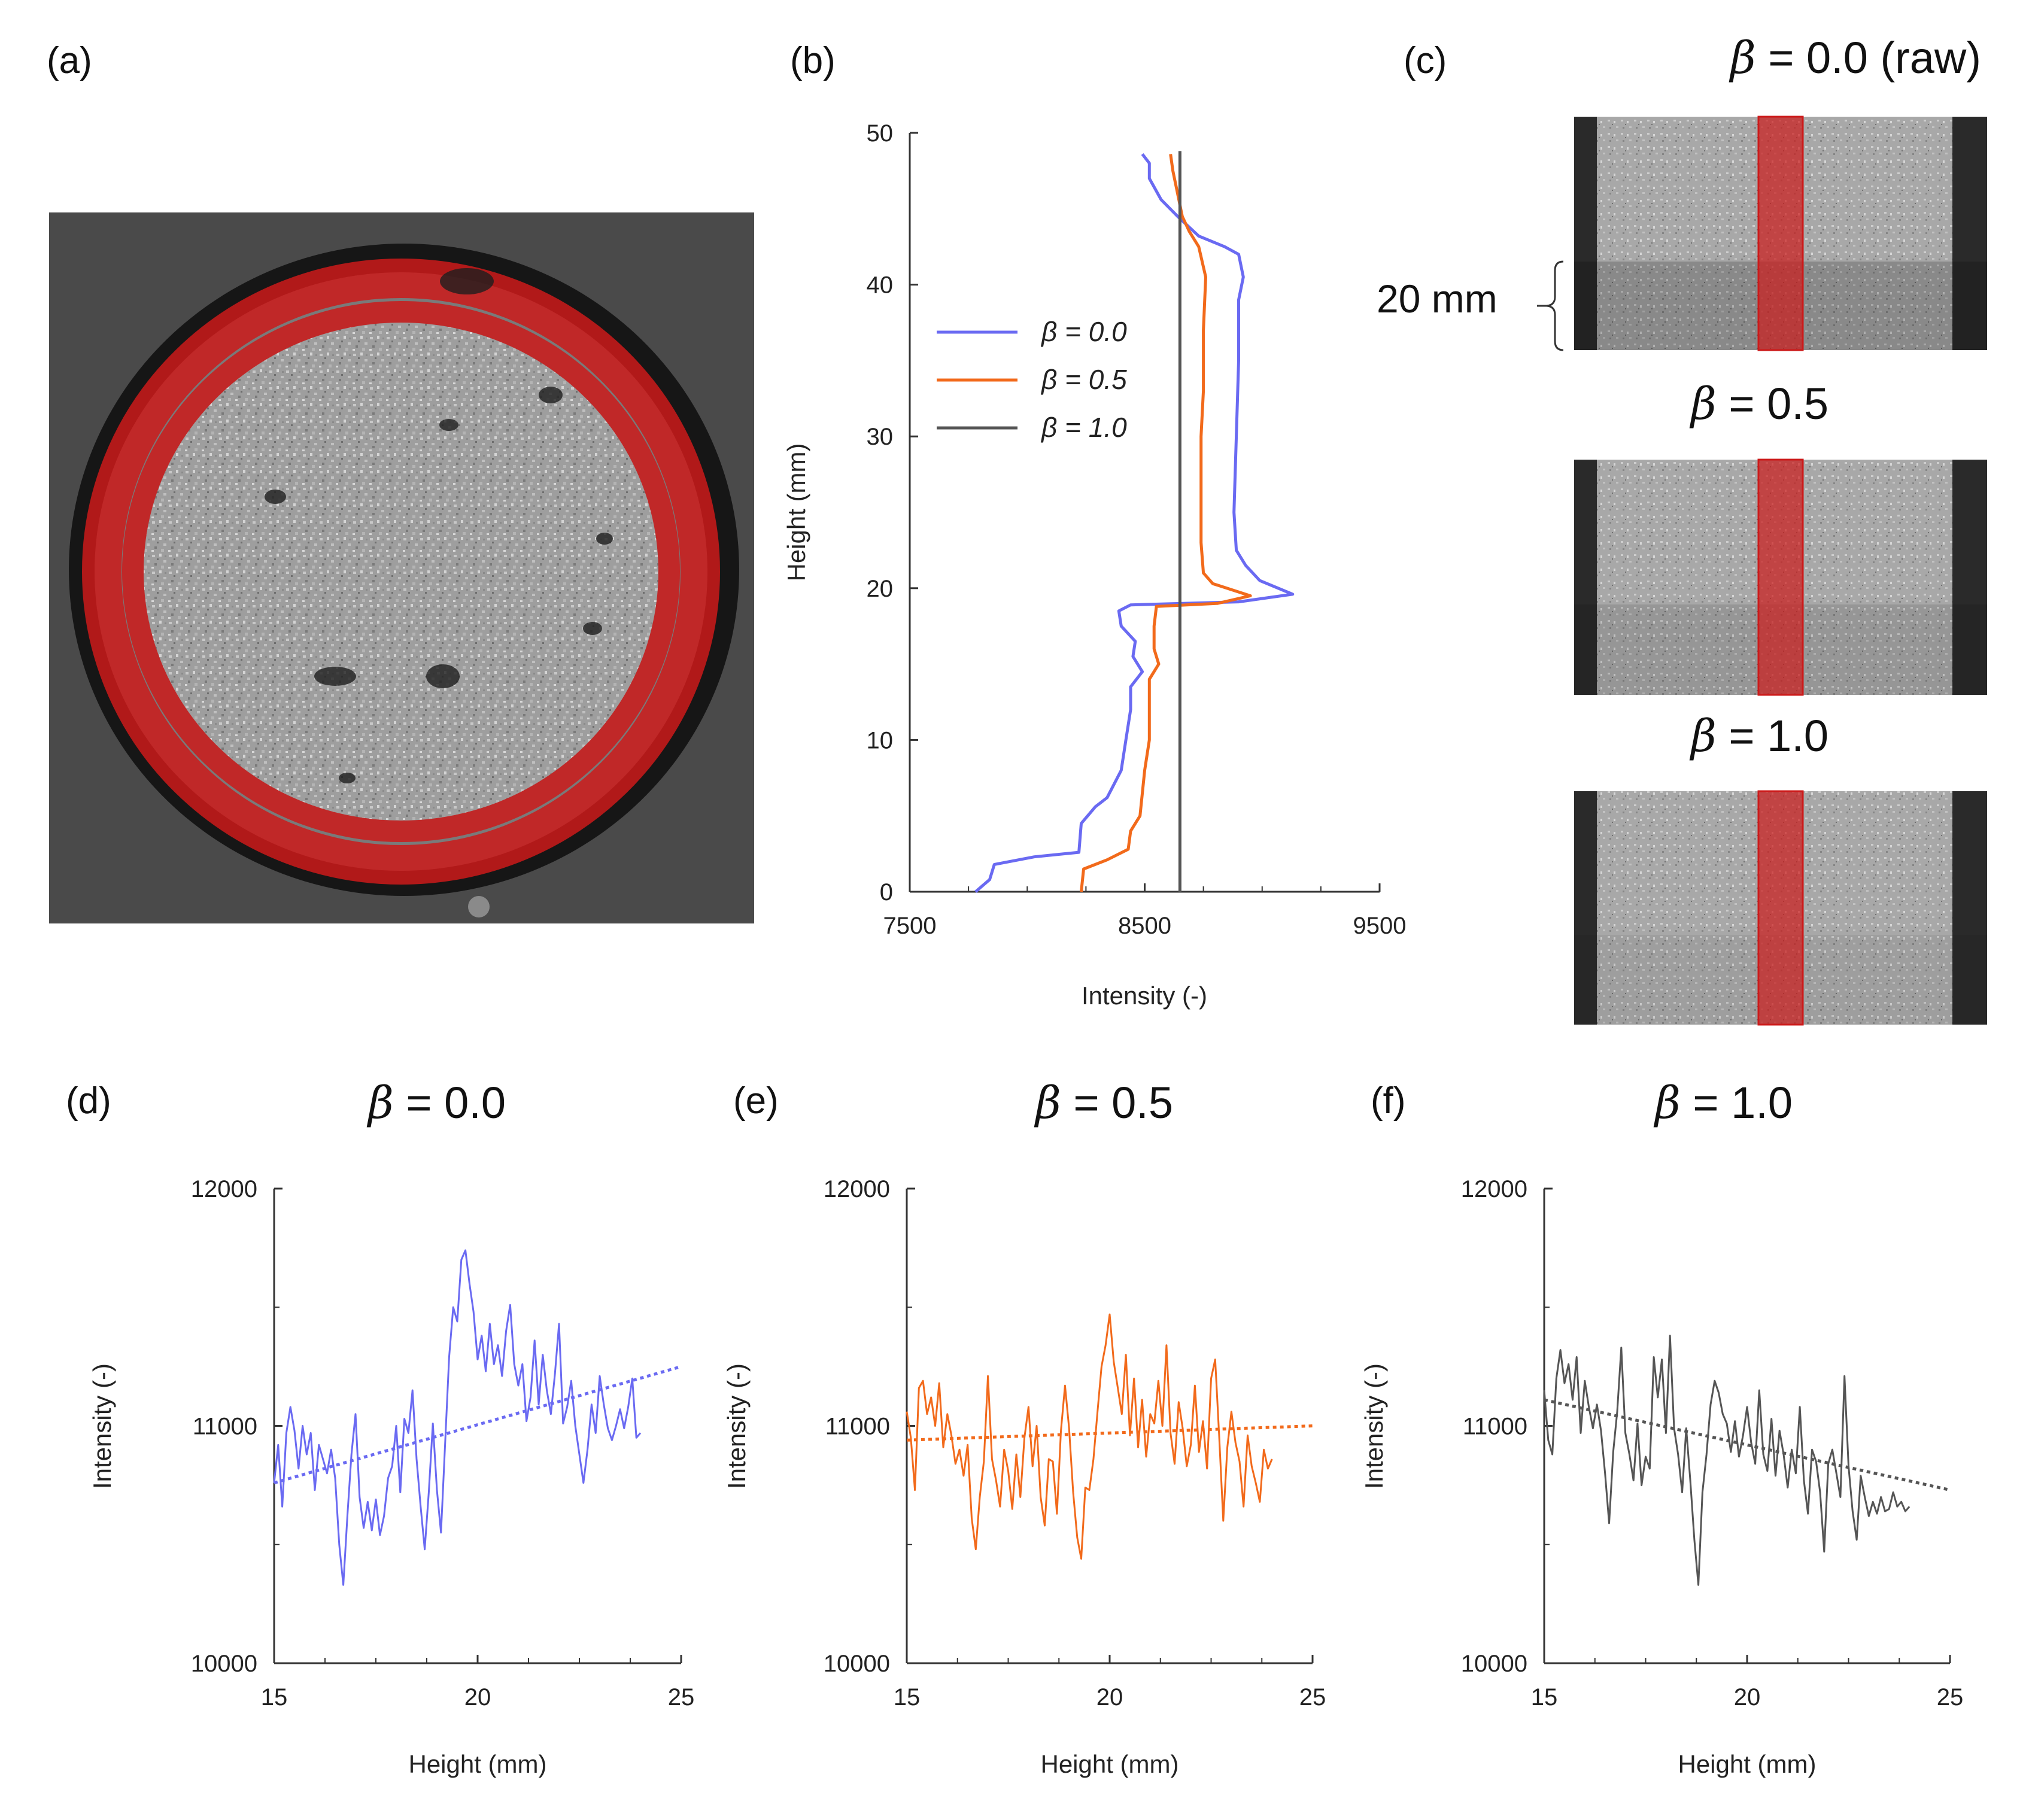 The width and height of the screenshot is (2029, 1820). Describe the element at coordinates (881, 589) in the screenshot. I see `y-tick-label: 20` at that location.